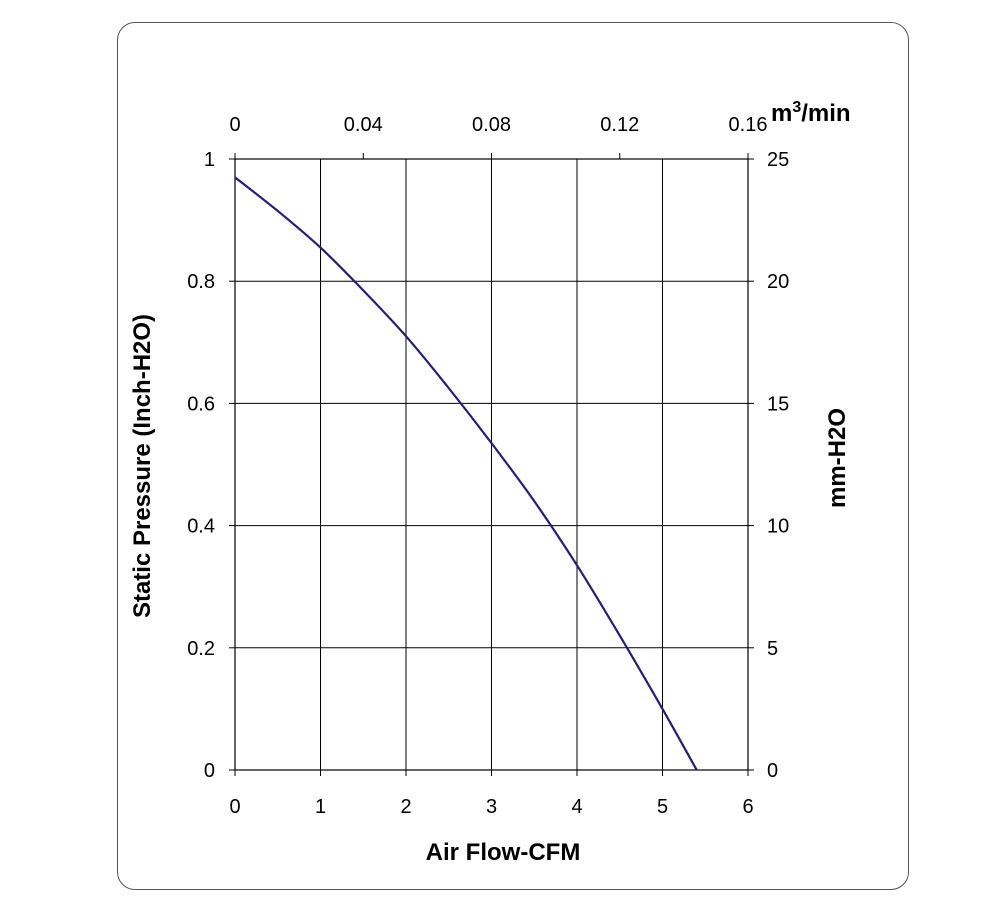 This screenshot has width=1000, height=924. I want to click on x-axis-title: Air Flow-CFM, so click(503, 852).